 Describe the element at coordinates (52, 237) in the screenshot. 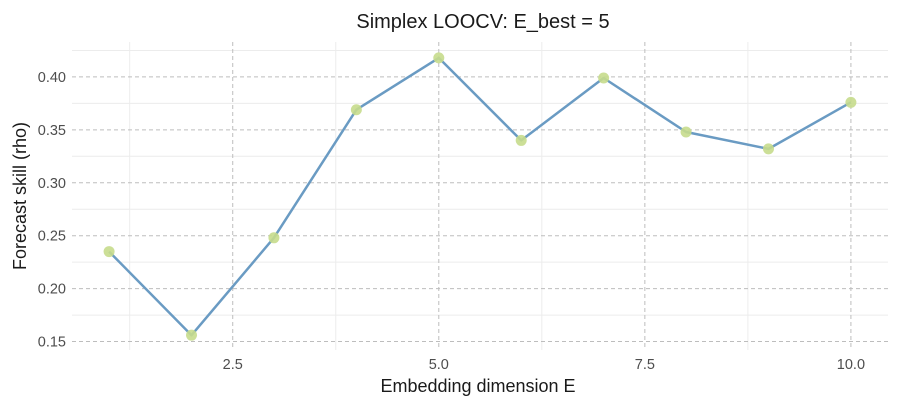

I see `y-tick-label: 0.25` at that location.